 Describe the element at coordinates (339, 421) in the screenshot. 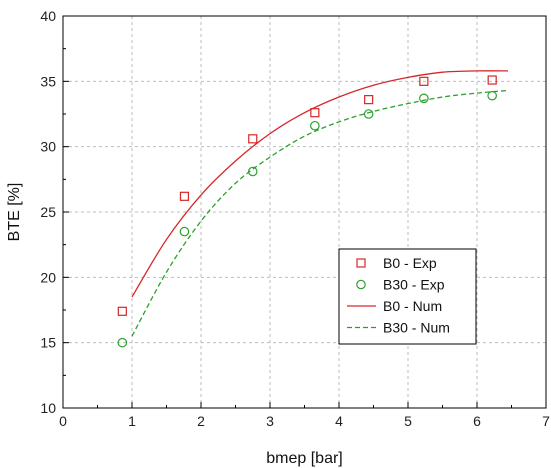

I see `x-tick-label: 4` at that location.